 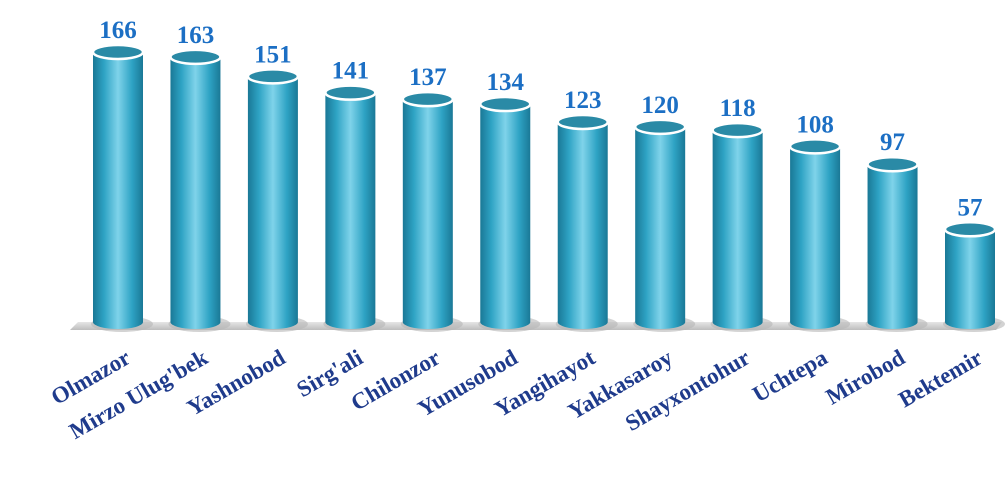 What do you see at coordinates (351, 71) in the screenshot?
I see `value-label-sirg-ali: 141` at bounding box center [351, 71].